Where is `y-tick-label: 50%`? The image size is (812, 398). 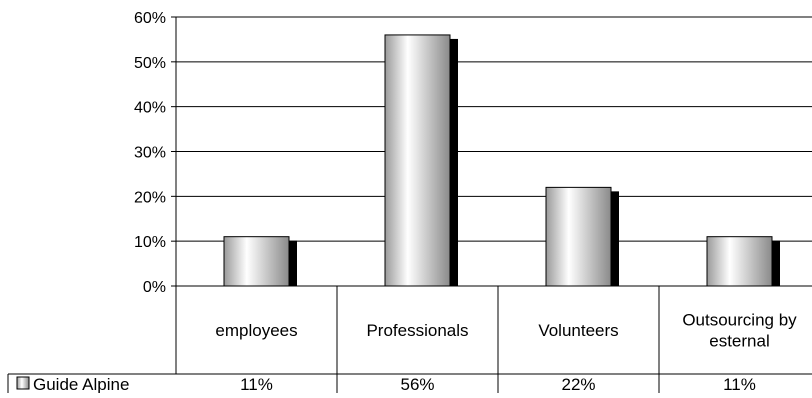
y-tick-label: 50% is located at coordinates (150, 63).